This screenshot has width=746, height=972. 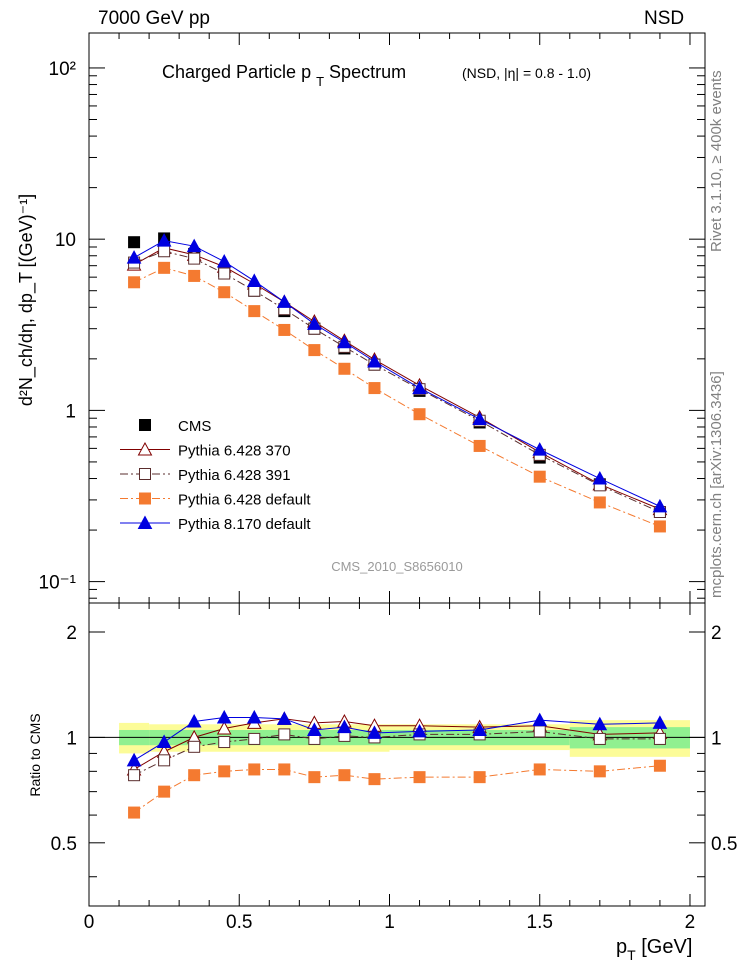 What do you see at coordinates (239, 922) in the screenshot?
I see `x-tick-label-0.5: 0.5` at bounding box center [239, 922].